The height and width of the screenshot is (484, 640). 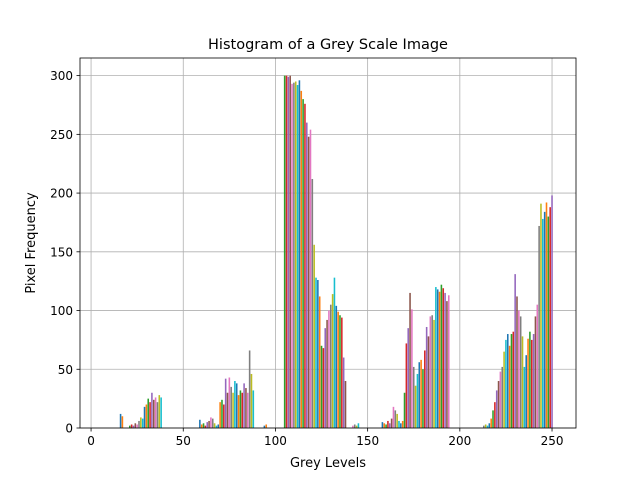 What do you see at coordinates (91, 441) in the screenshot?
I see `x-tick-label: 0` at bounding box center [91, 441].